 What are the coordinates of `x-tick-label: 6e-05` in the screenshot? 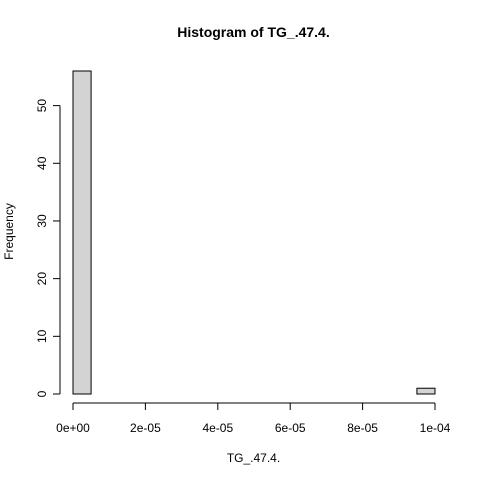 It's located at (290, 428).